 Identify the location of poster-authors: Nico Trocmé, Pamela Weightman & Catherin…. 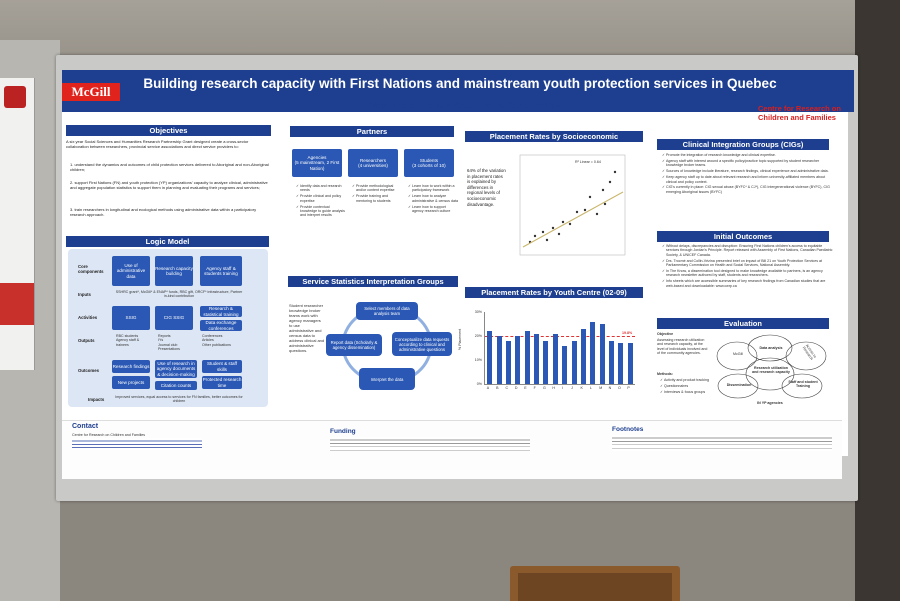
(465, 105).